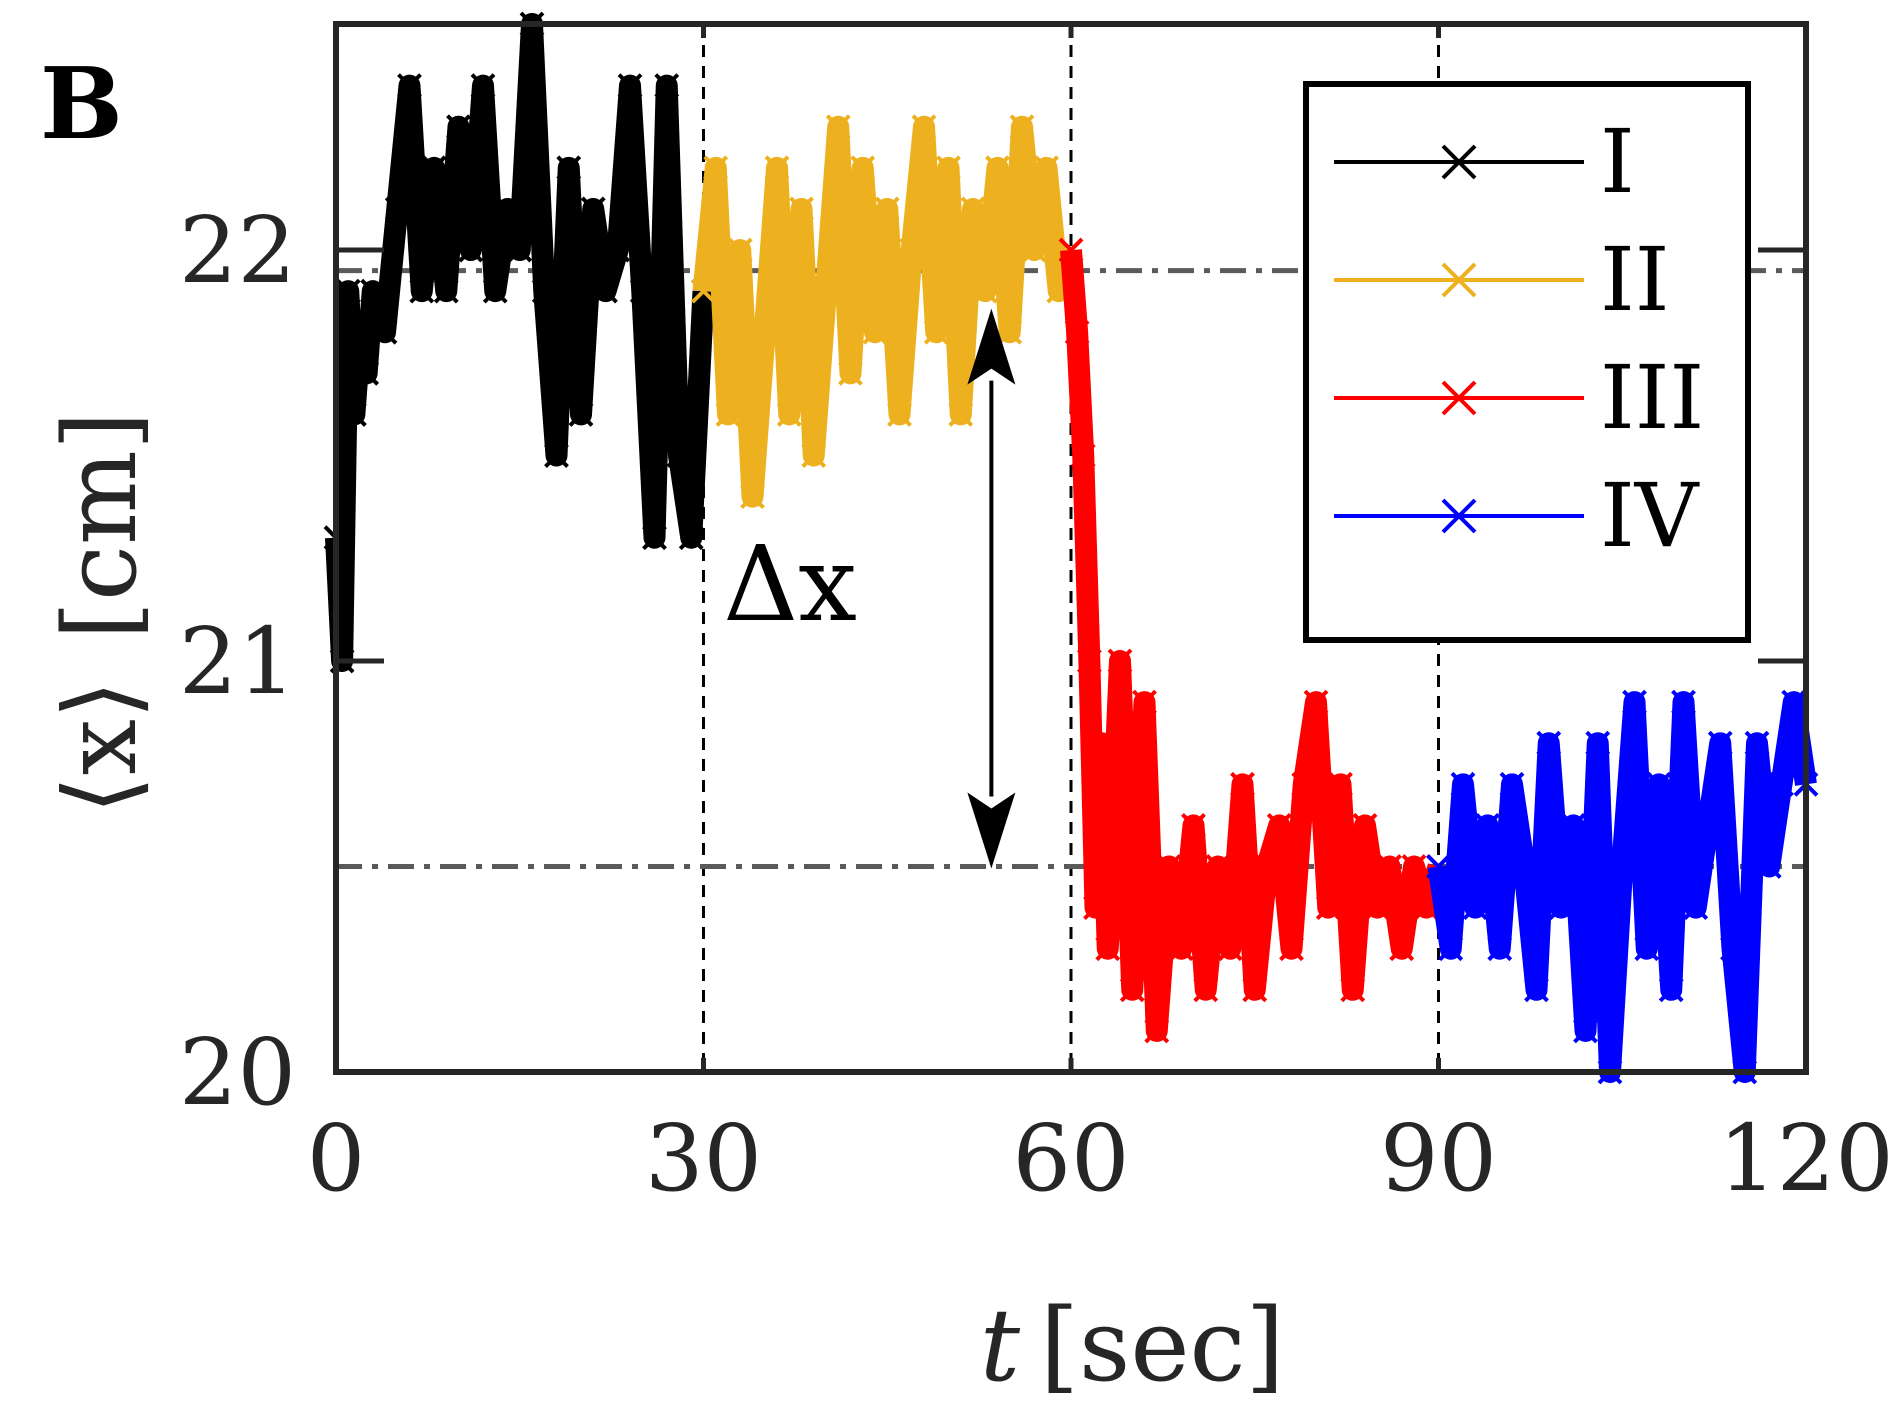 Image resolution: width=1890 pixels, height=1417 pixels. Describe the element at coordinates (1502, 279) in the screenshot. I see `legend-item-ii: II` at that location.